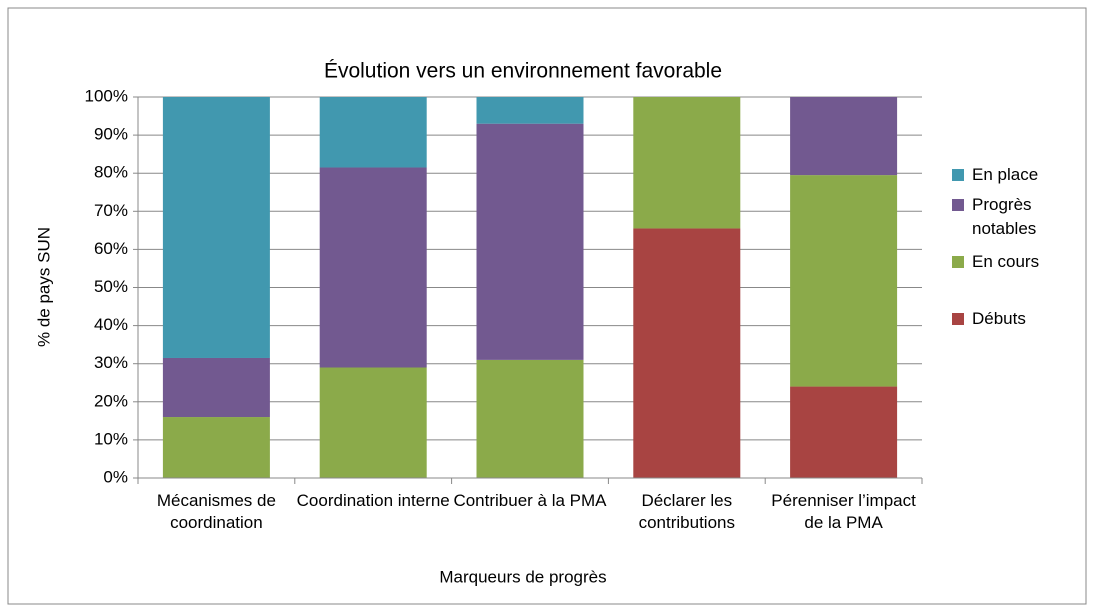  Describe the element at coordinates (111, 210) in the screenshot. I see `y-tick-label: 70%` at that location.